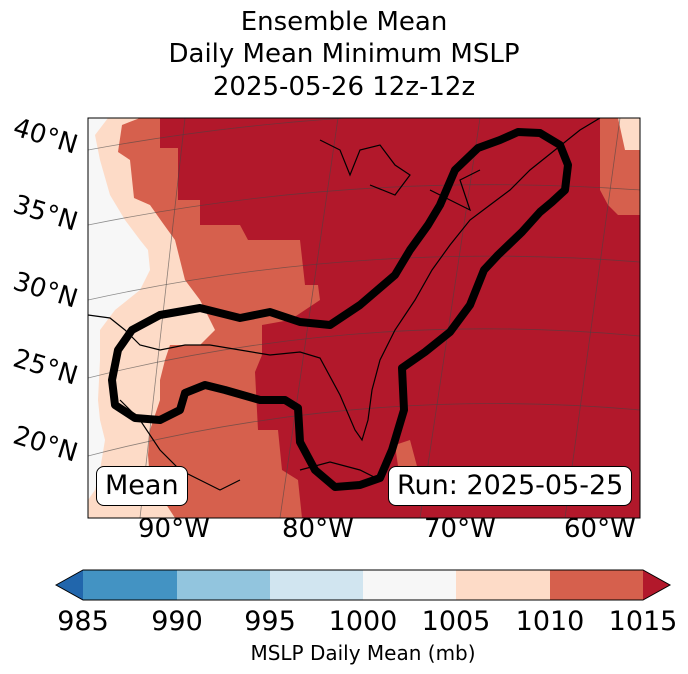  Describe the element at coordinates (629, 134) in the screenshot. I see `pressure-region-1005-east` at that location.